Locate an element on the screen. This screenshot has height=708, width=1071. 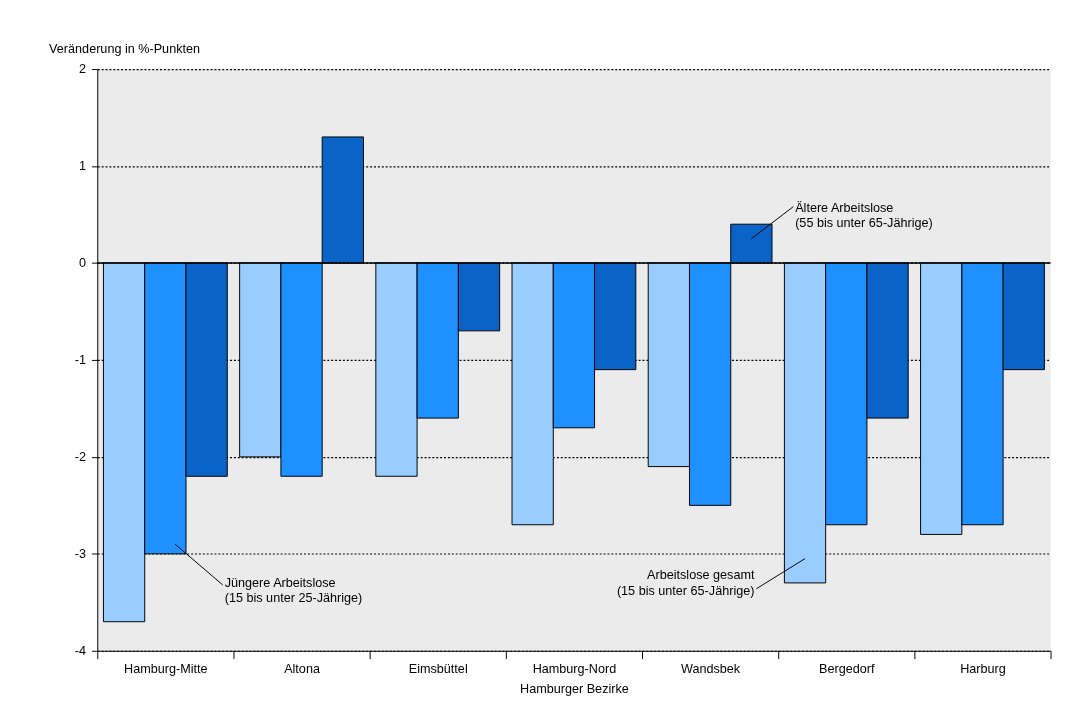
y-tick-label: -3 is located at coordinates (80, 554).